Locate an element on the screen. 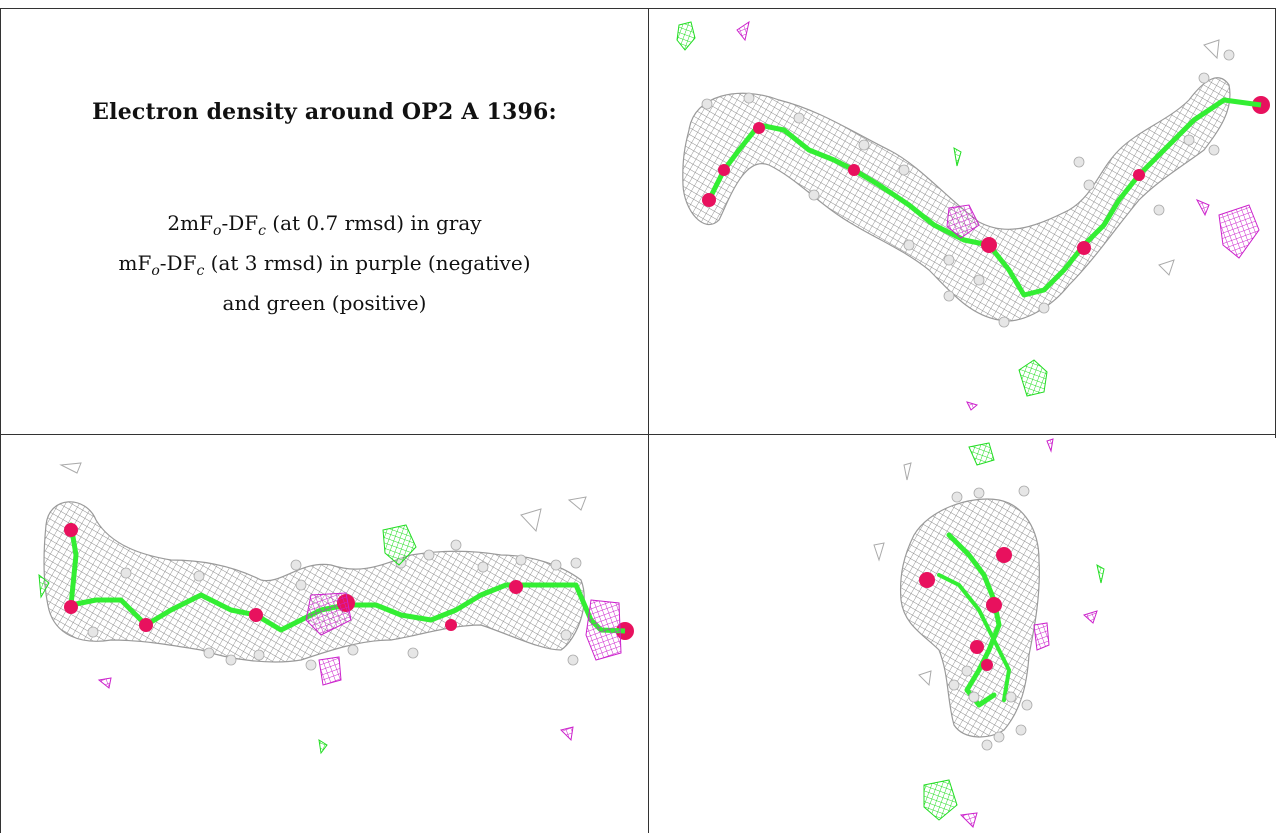 This screenshot has width=1276, height=833. legend-line1-post: (at 0.7 rmsd) in gray is located at coordinates (373, 223).